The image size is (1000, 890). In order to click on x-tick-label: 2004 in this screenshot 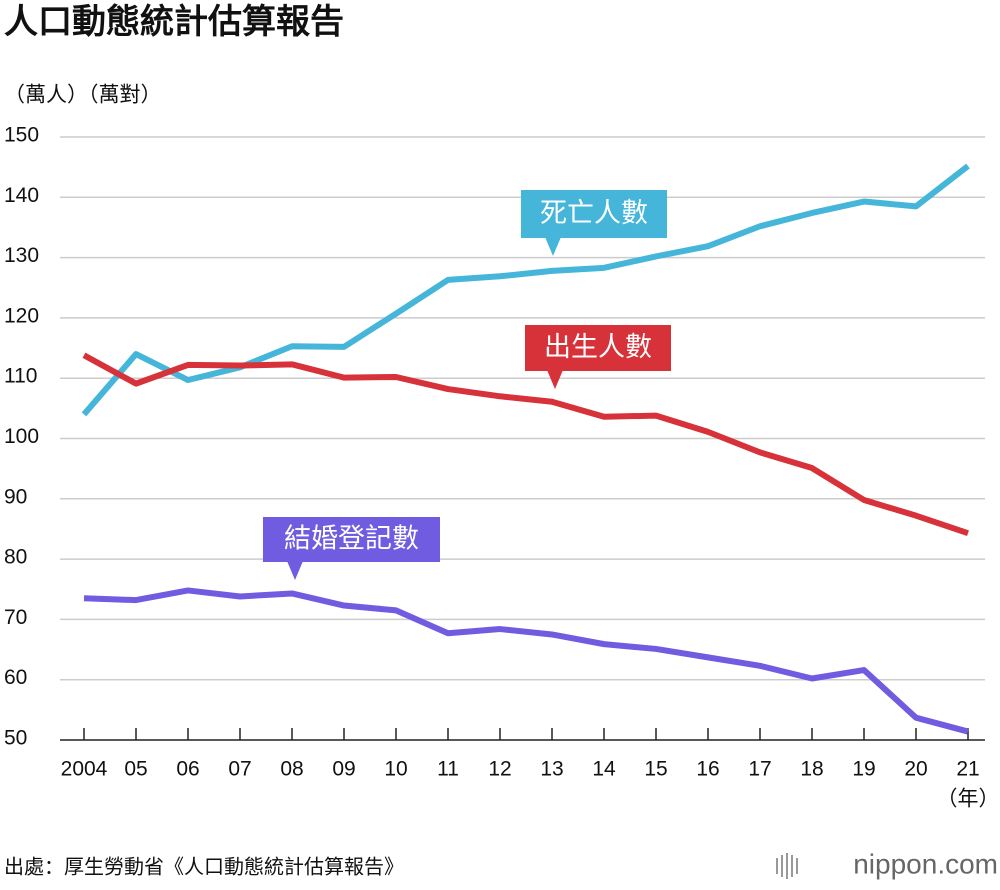, I will do `click(84, 769)`.